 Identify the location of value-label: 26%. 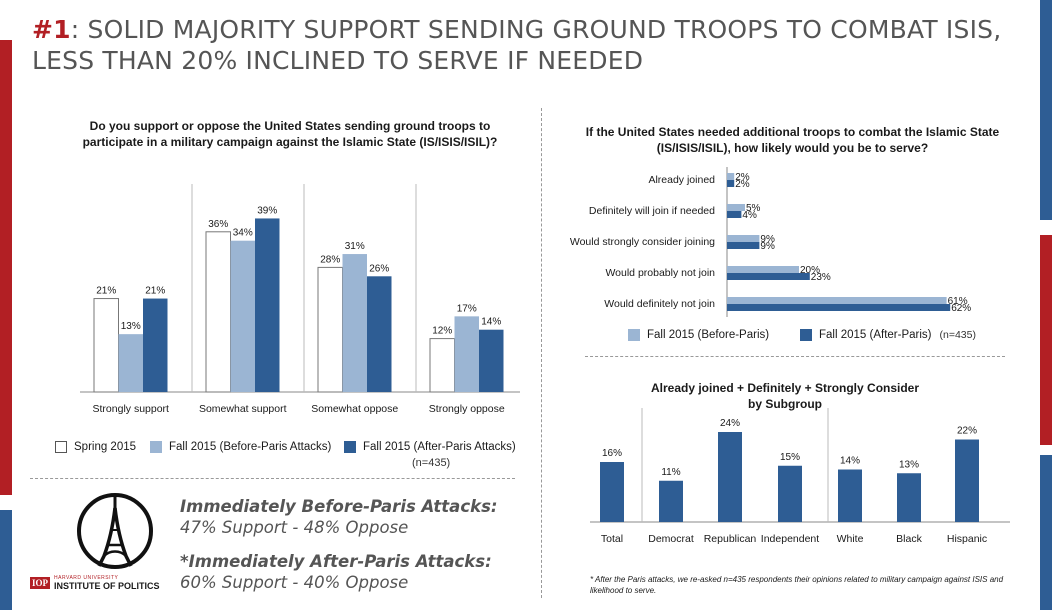
(379, 268).